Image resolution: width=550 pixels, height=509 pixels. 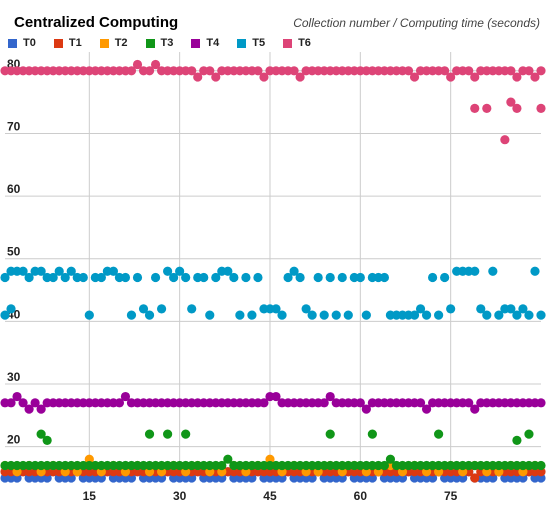 What do you see at coordinates (251, 43) in the screenshot?
I see `legend-item-t5: T5` at bounding box center [251, 43].